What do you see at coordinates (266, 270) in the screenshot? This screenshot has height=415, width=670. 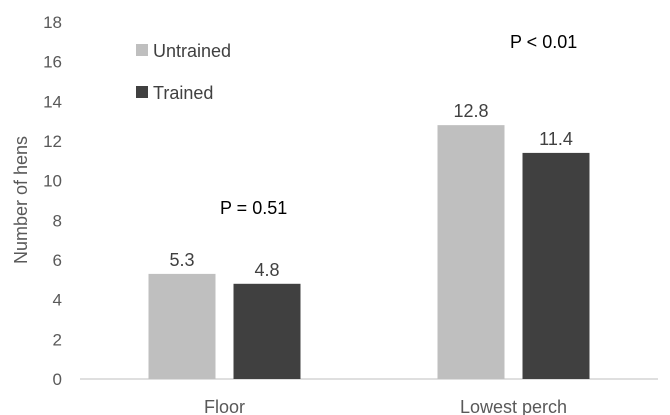 I see `data-label: 4.8` at bounding box center [266, 270].